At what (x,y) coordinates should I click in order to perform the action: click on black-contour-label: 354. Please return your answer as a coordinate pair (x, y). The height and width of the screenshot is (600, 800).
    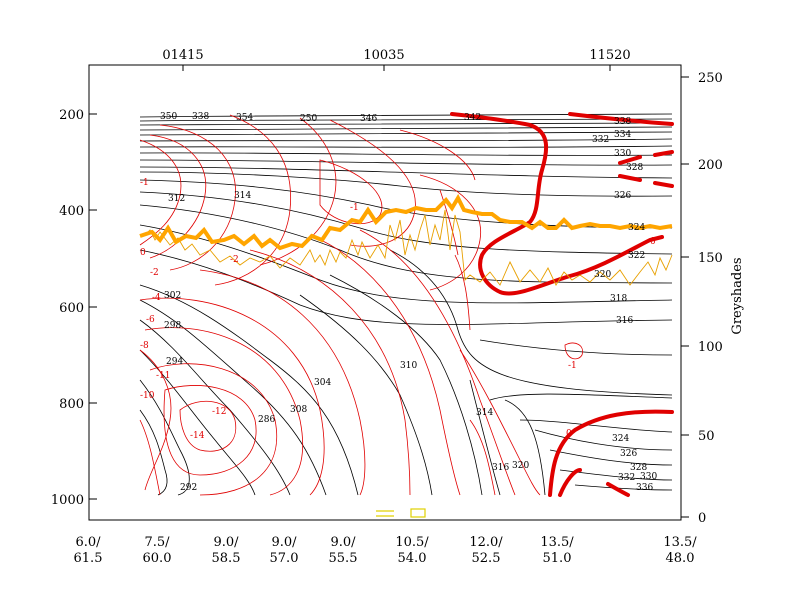
    Looking at the image, I should click on (244, 118).